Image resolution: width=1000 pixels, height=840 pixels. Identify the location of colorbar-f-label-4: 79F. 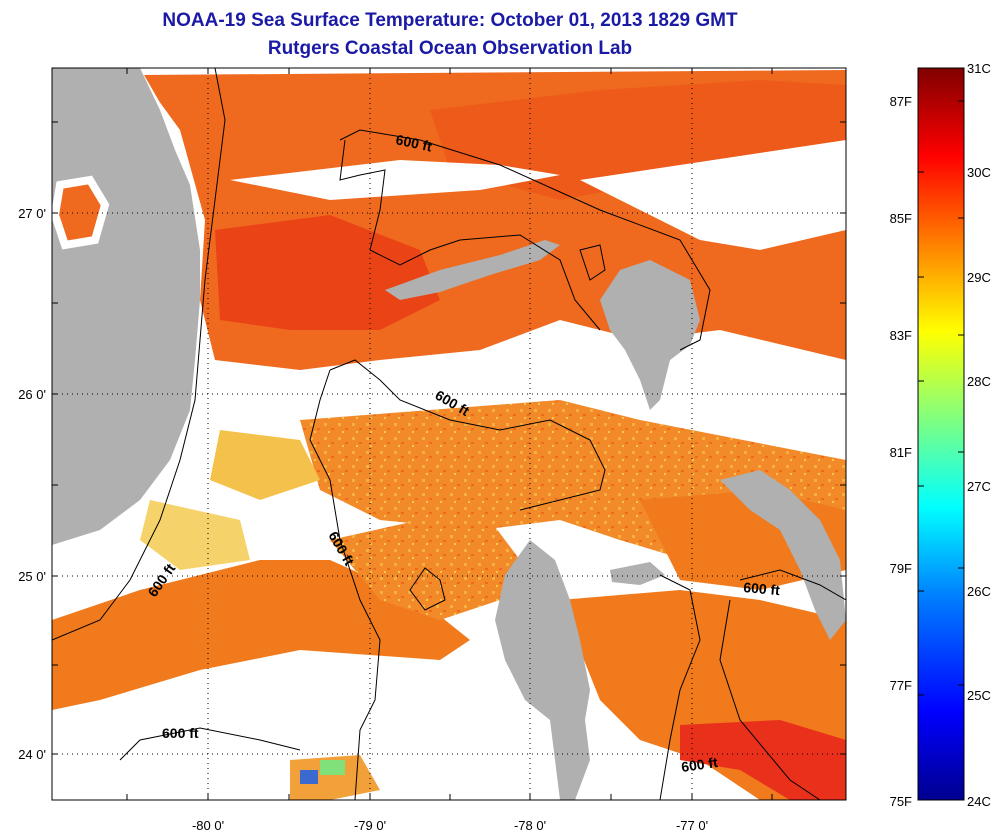
(901, 568).